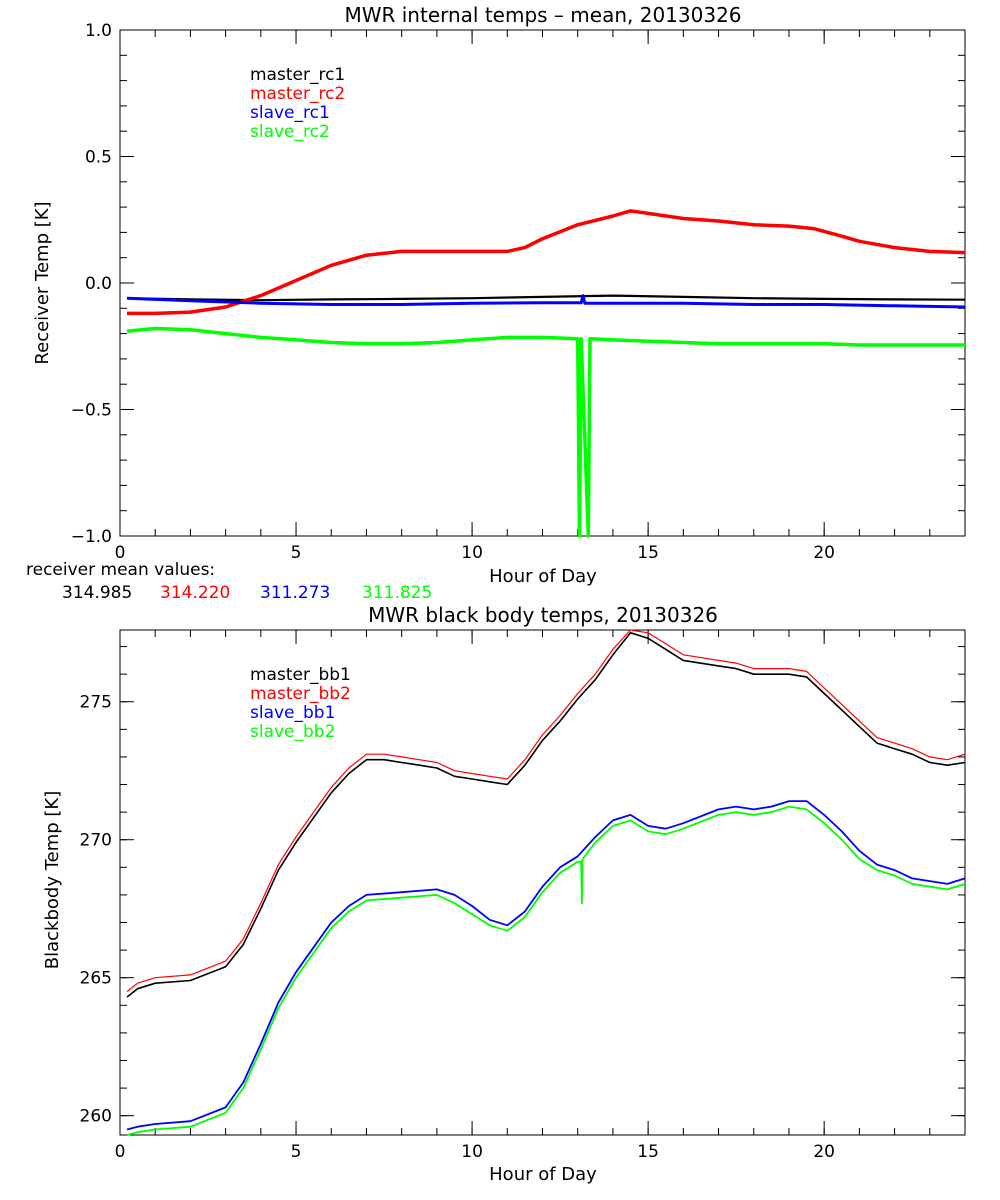 This screenshot has height=1200, width=1000. Describe the element at coordinates (292, 732) in the screenshot. I see `legend-entry: slave_bb2` at that location.